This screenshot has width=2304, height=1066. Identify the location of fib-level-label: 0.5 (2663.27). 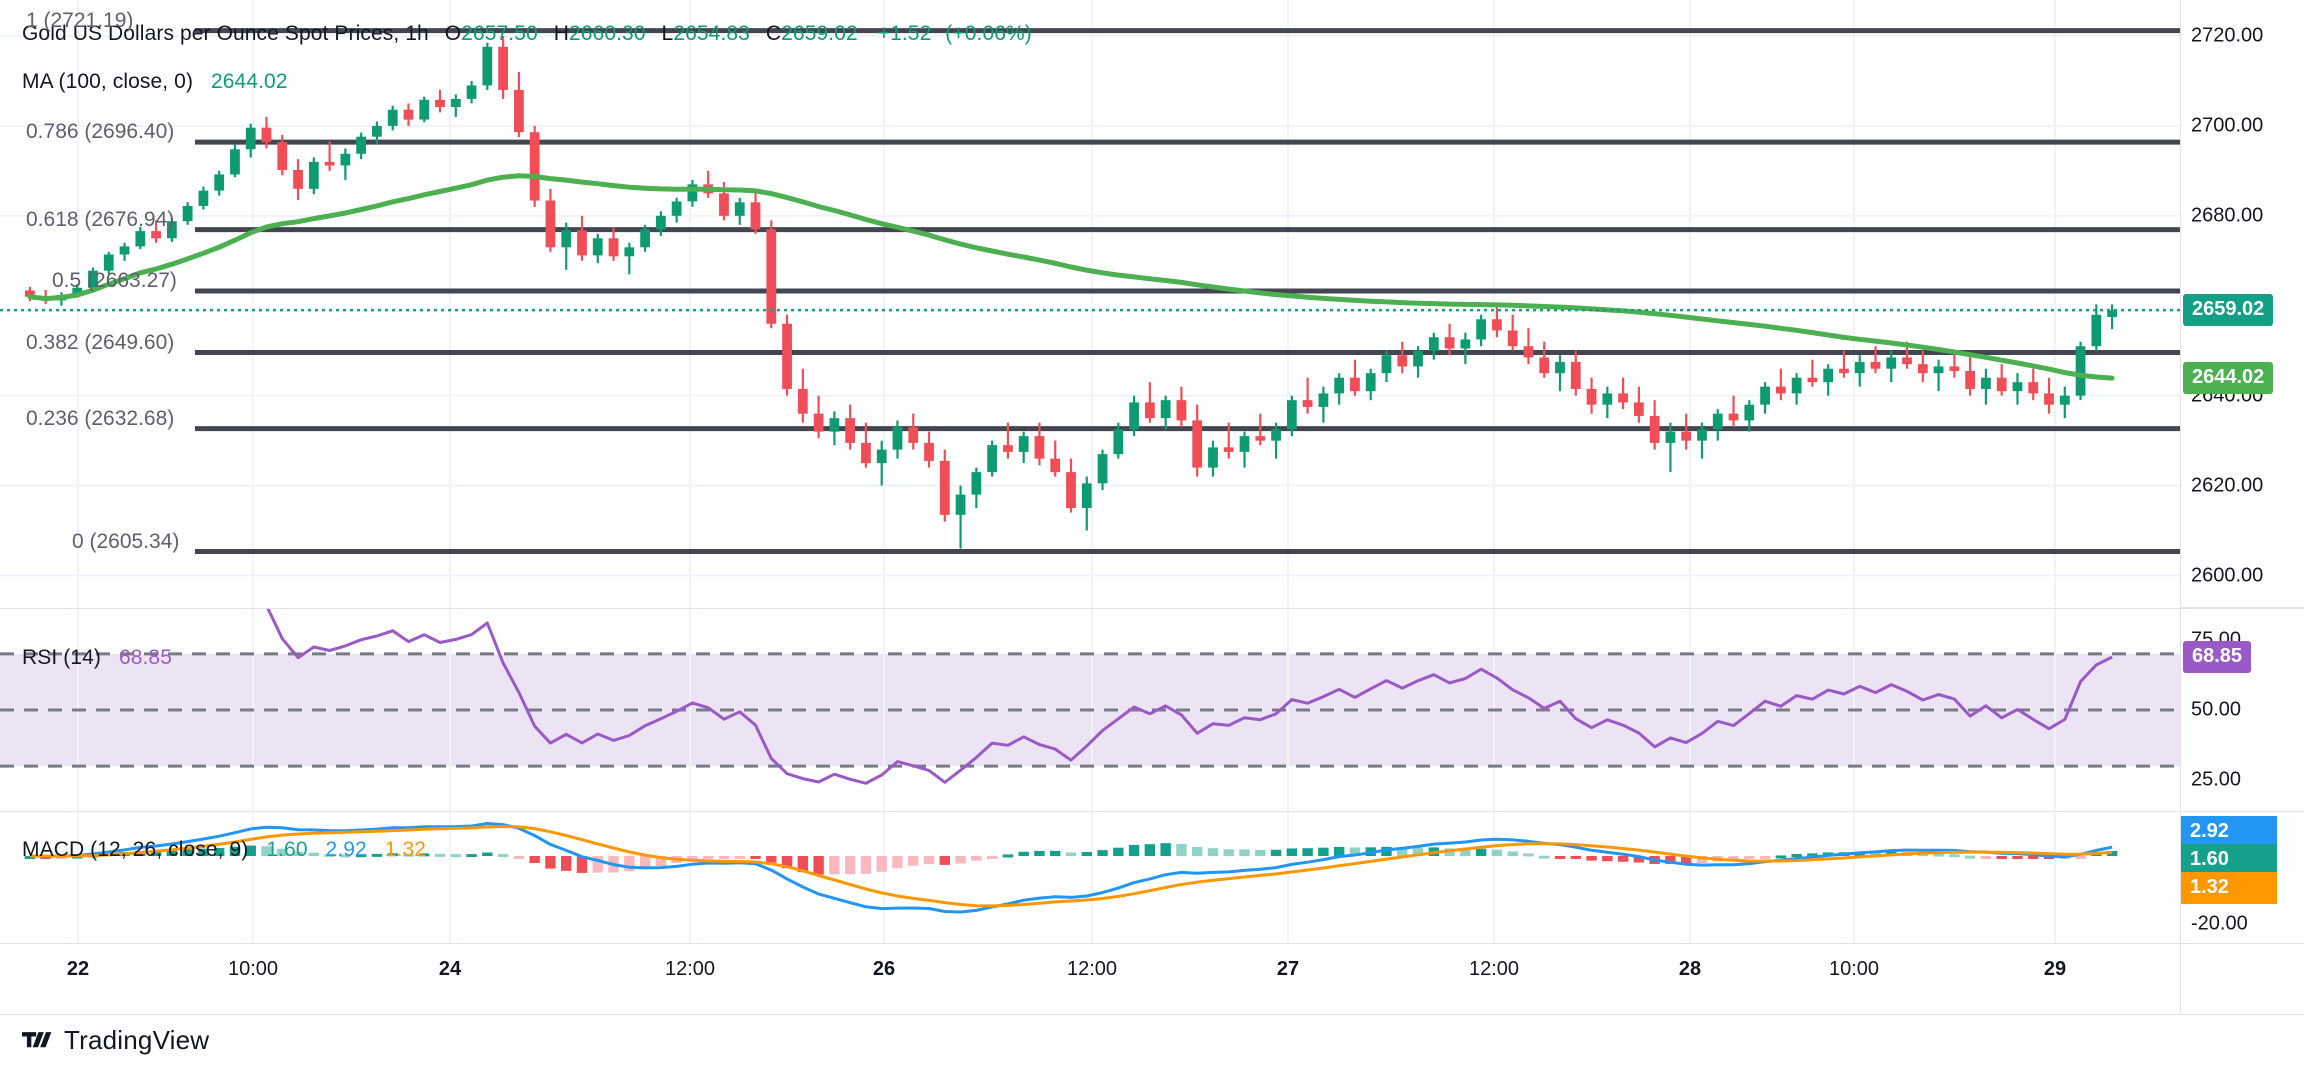
(114, 281).